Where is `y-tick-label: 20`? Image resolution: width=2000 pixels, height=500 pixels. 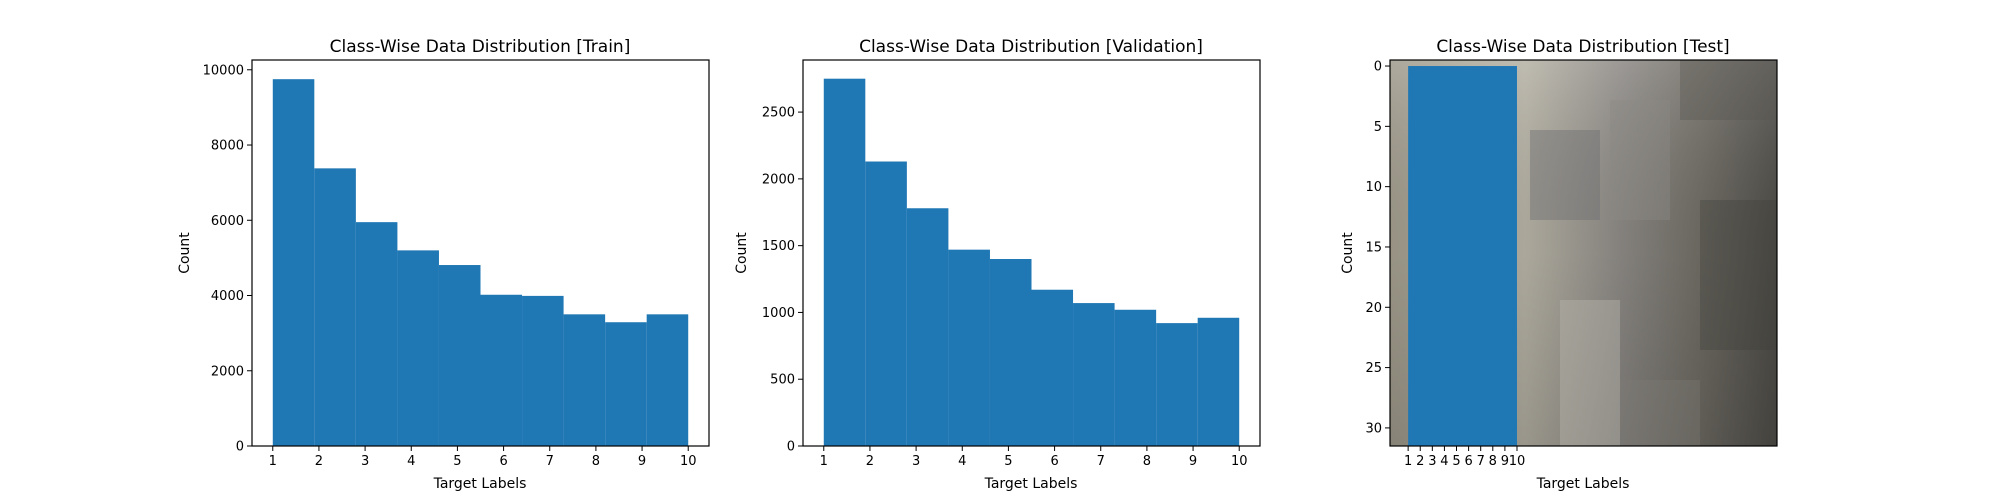 y-tick-label: 20 is located at coordinates (1373, 308).